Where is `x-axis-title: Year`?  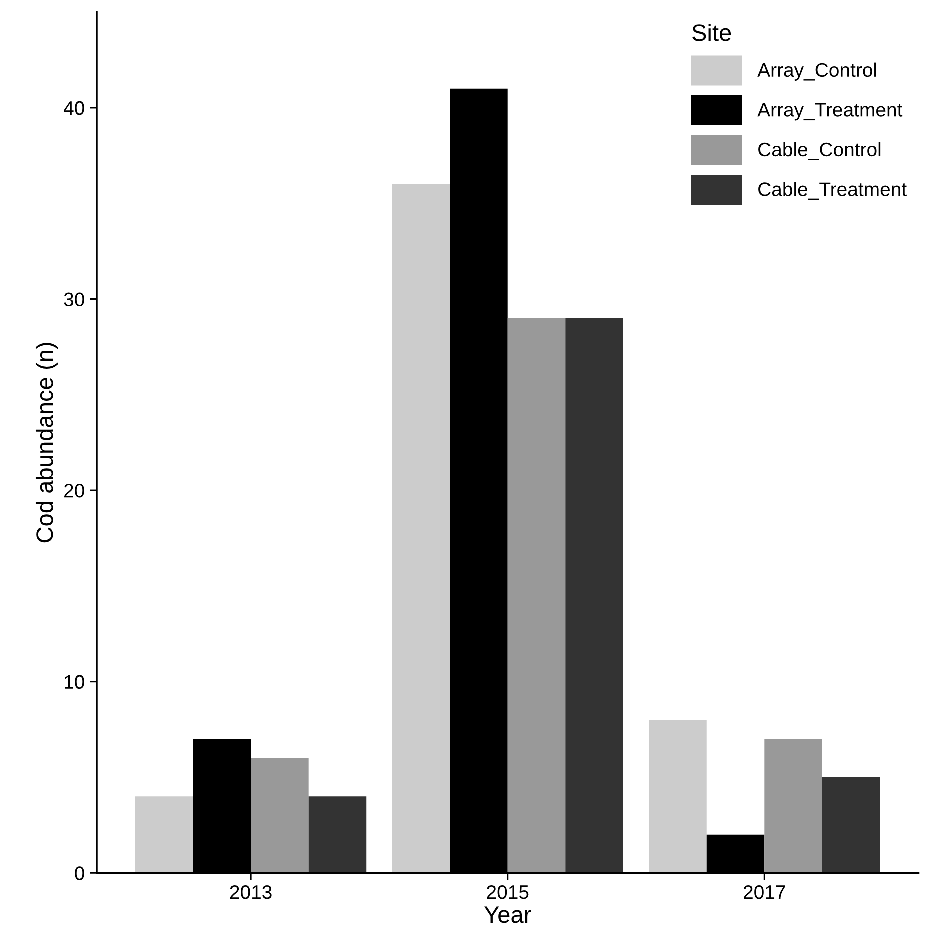 x-axis-title: Year is located at coordinates (508, 915).